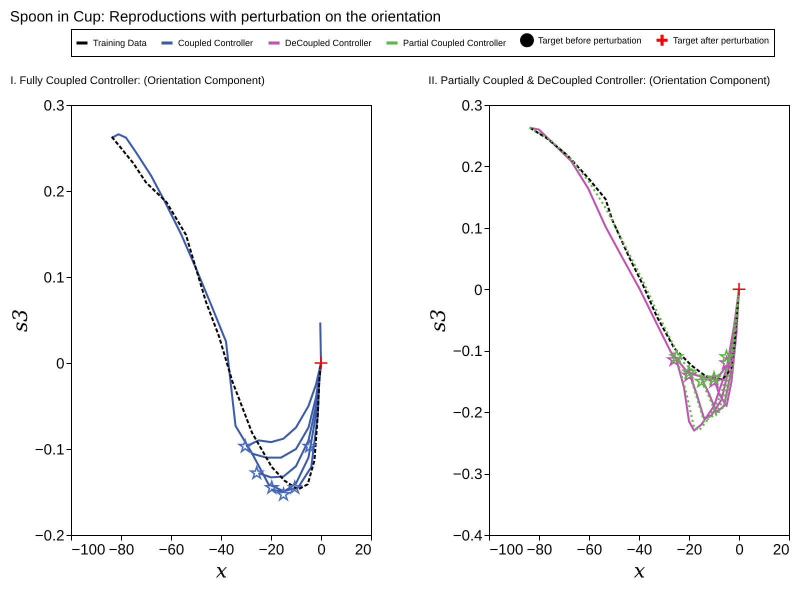  What do you see at coordinates (599, 81) in the screenshot?
I see `chart-title: II. Partially Coupled & DeCoupled Controller: (Orientation Component)` at bounding box center [599, 81].